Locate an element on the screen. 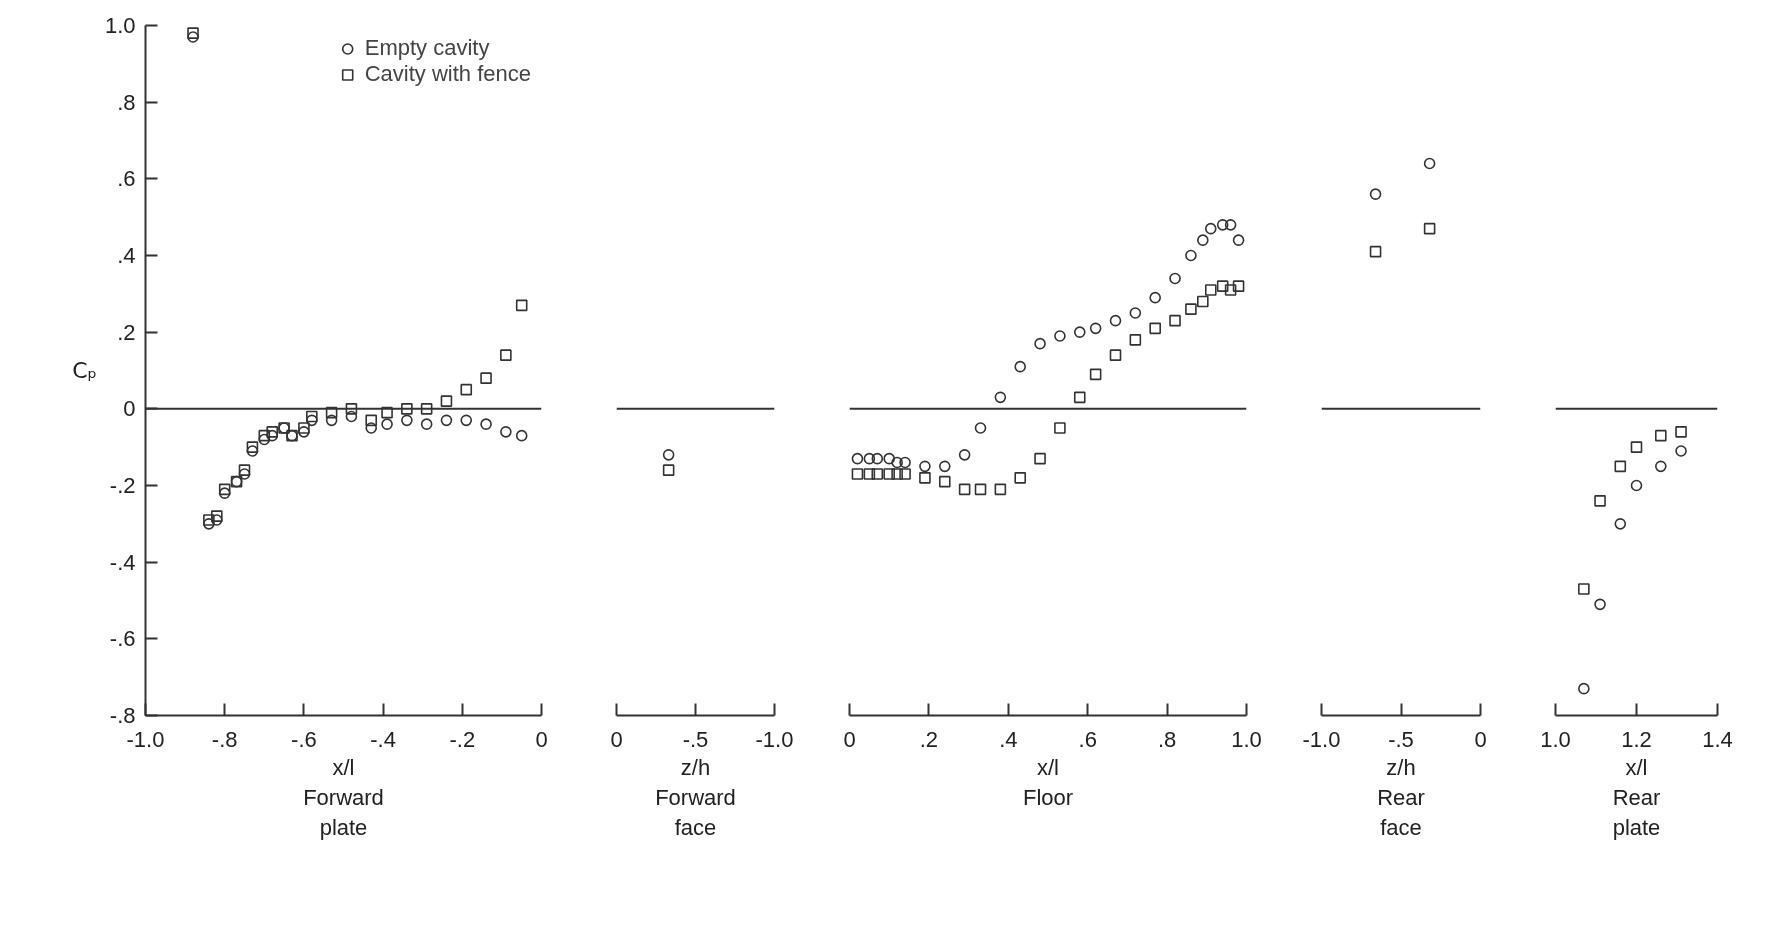  x-tick-label: -.2 is located at coordinates (462, 739).